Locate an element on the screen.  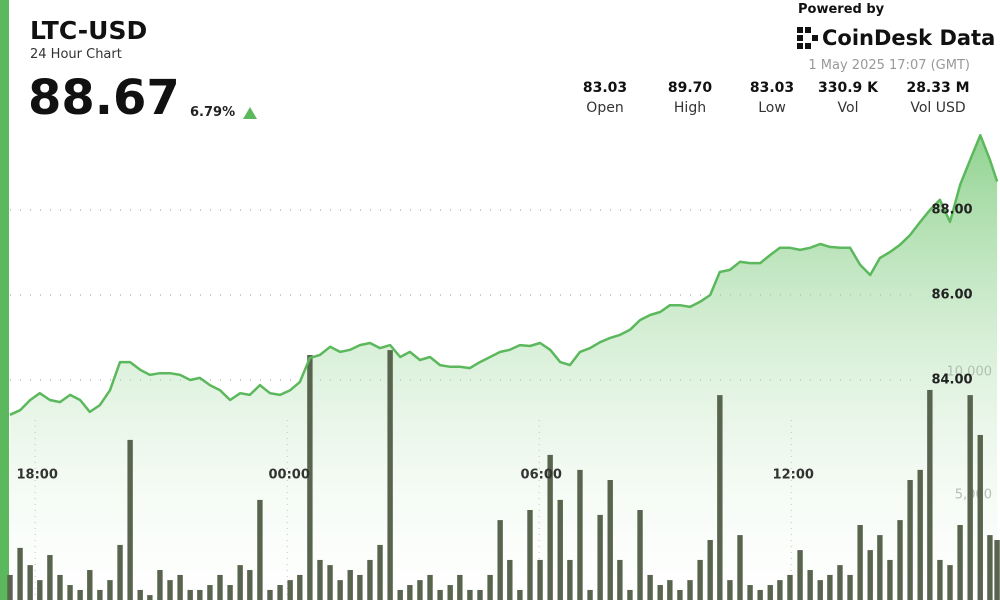
stat-label: Open is located at coordinates (605, 108).